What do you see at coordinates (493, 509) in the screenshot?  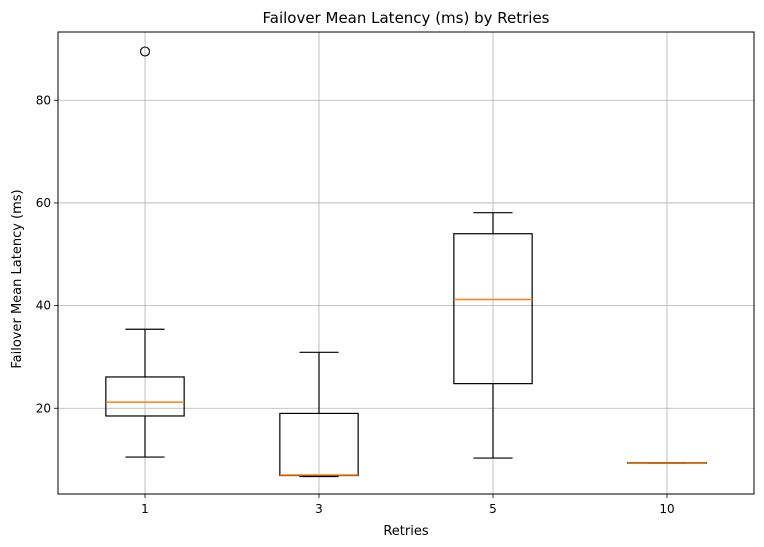 I see `x-tick-label: 5` at bounding box center [493, 509].